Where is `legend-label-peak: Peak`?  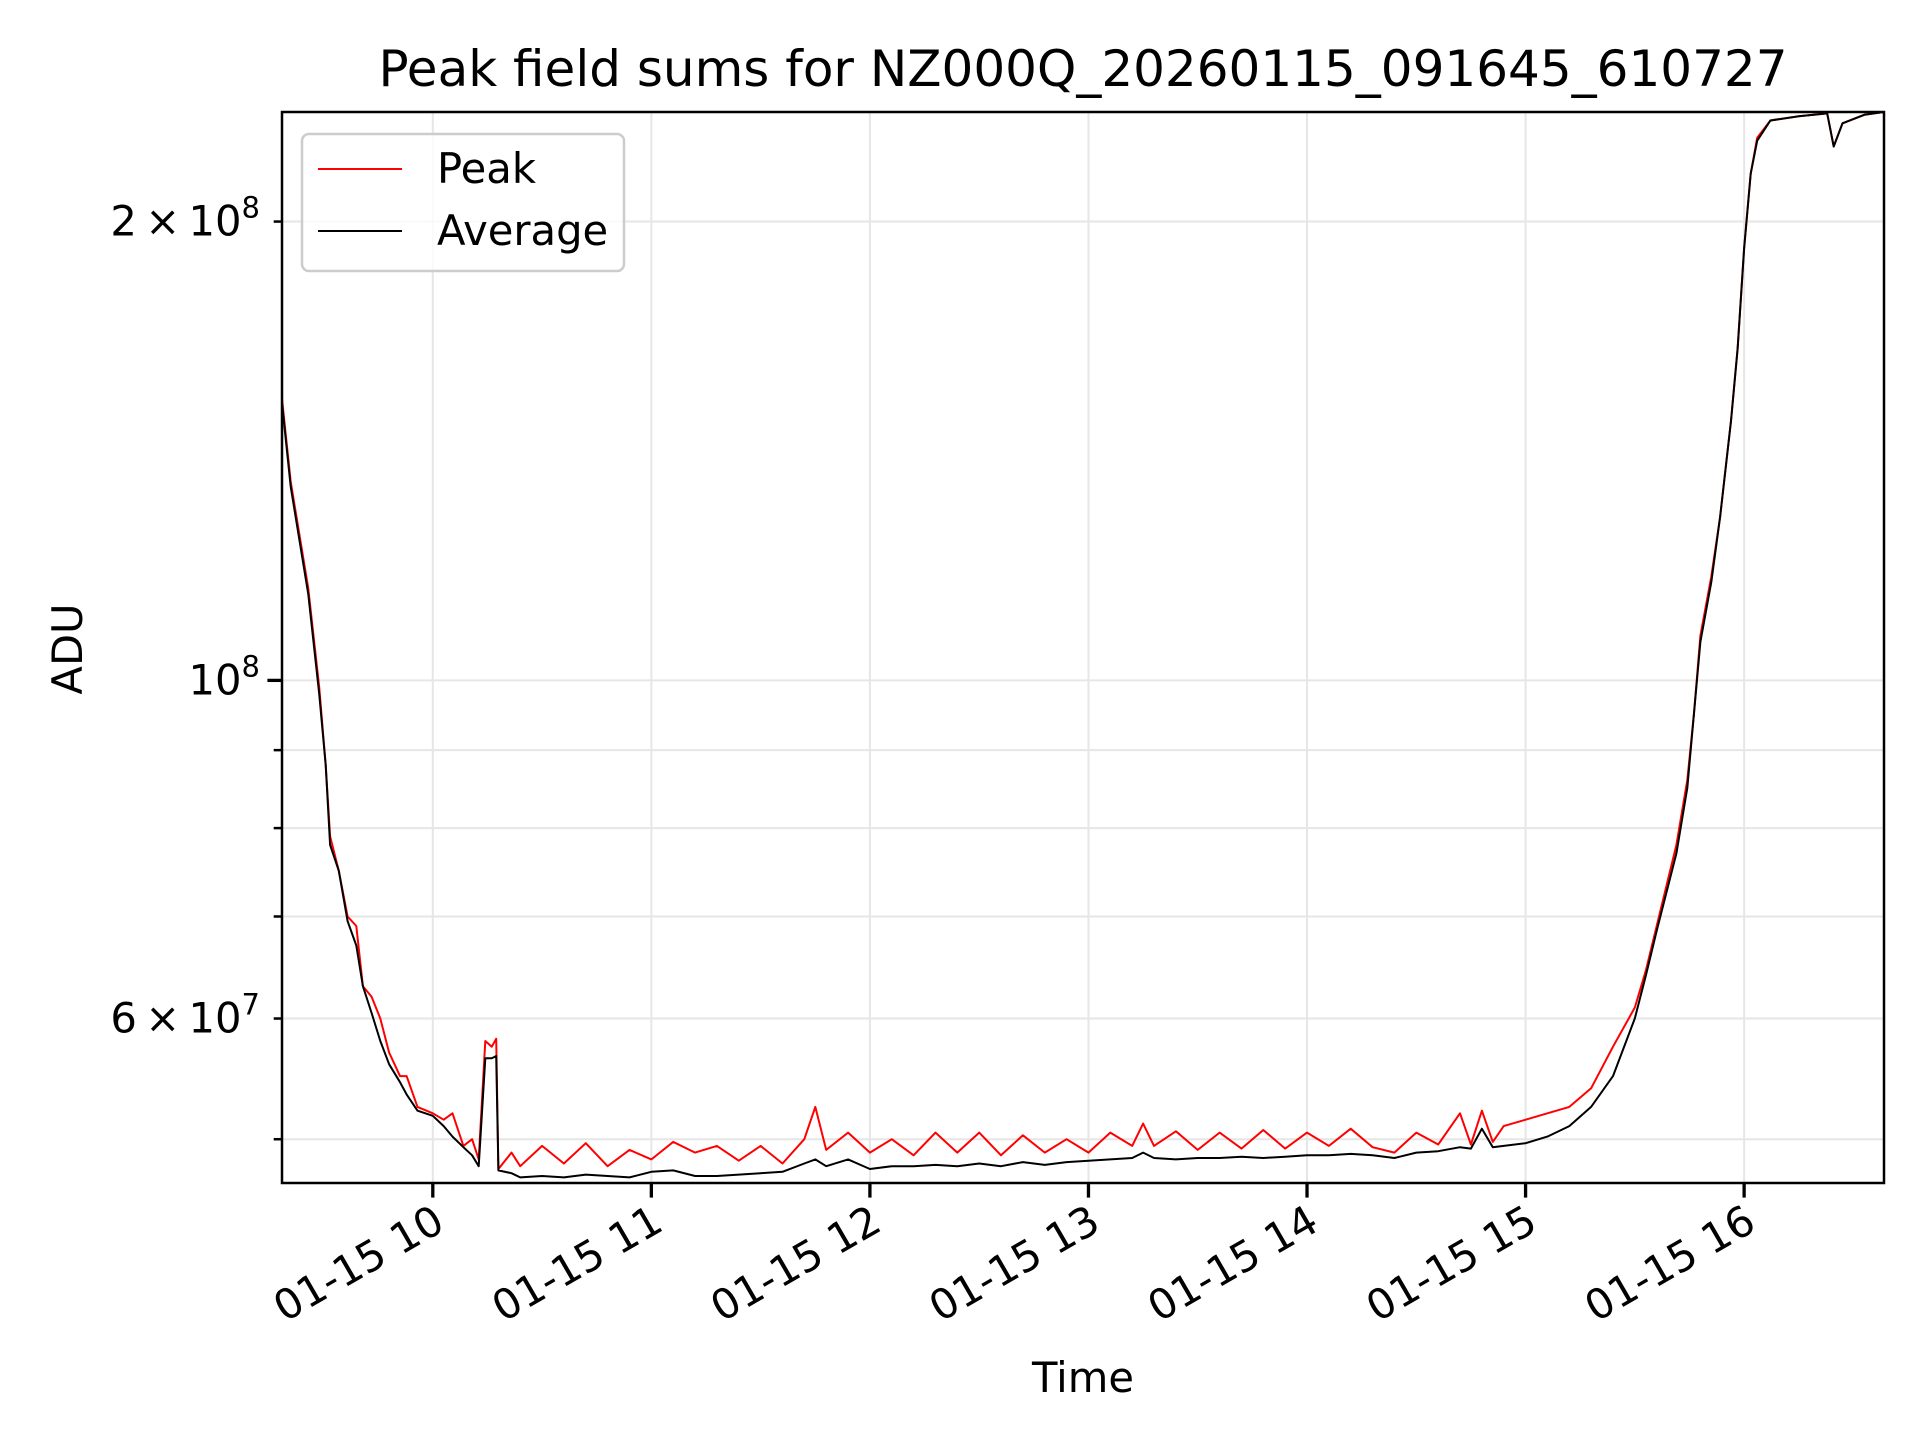 legend-label-peak: Peak is located at coordinates (487, 168).